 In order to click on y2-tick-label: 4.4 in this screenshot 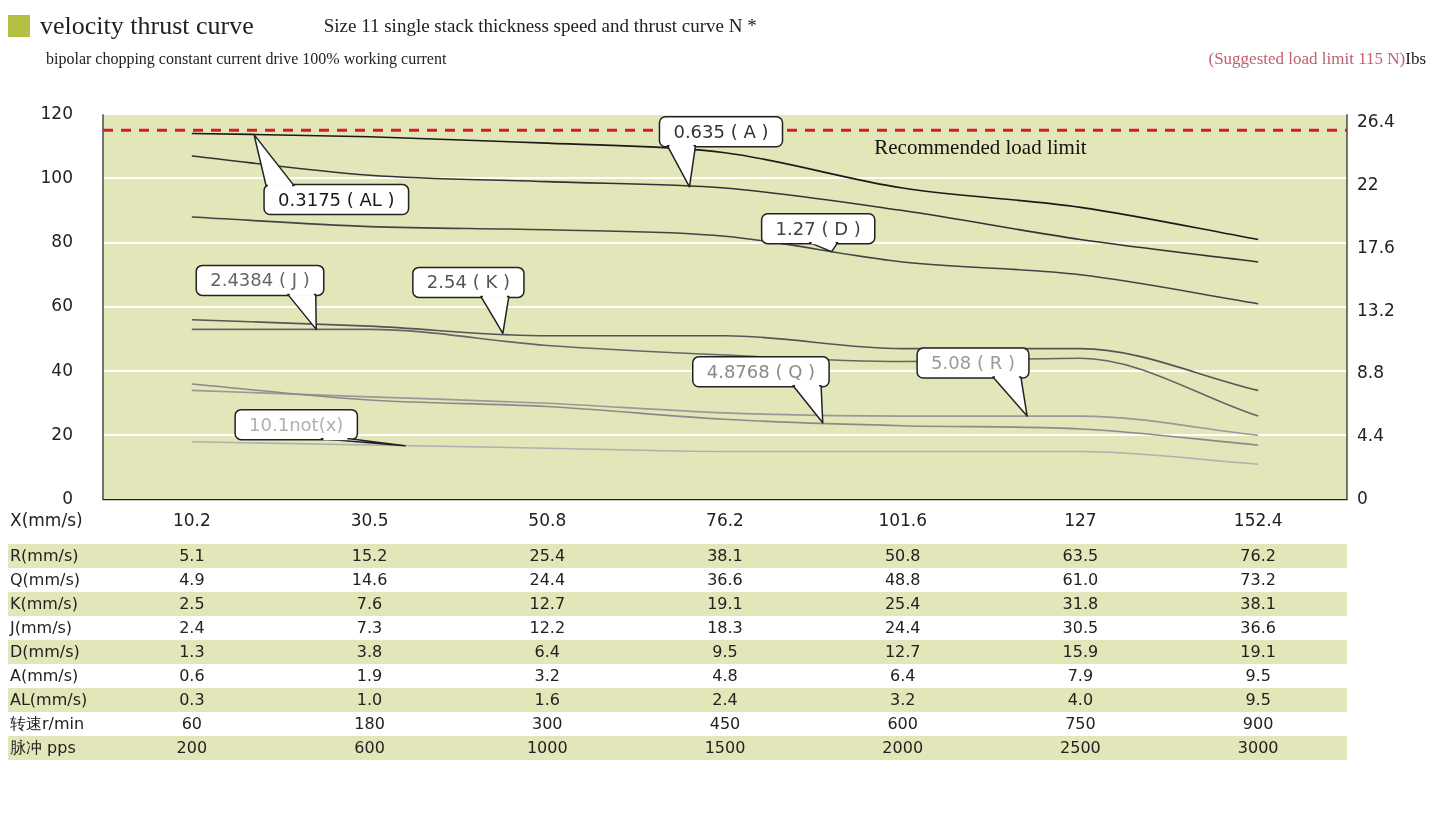, I will do `click(1371, 435)`.